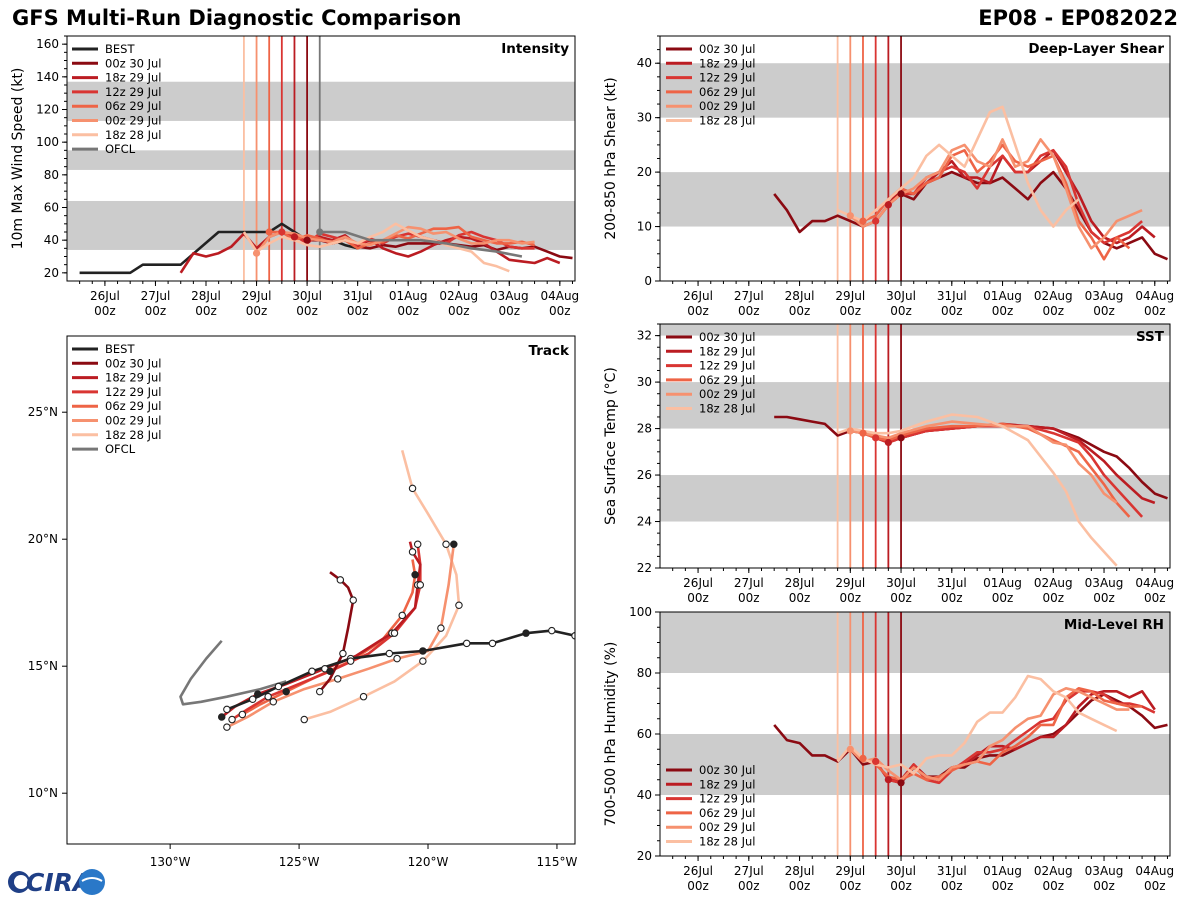 Image resolution: width=1200 pixels, height=900 pixels. What do you see at coordinates (120, 149) in the screenshot?
I see `intensity-legend-label: OFCL` at bounding box center [120, 149].